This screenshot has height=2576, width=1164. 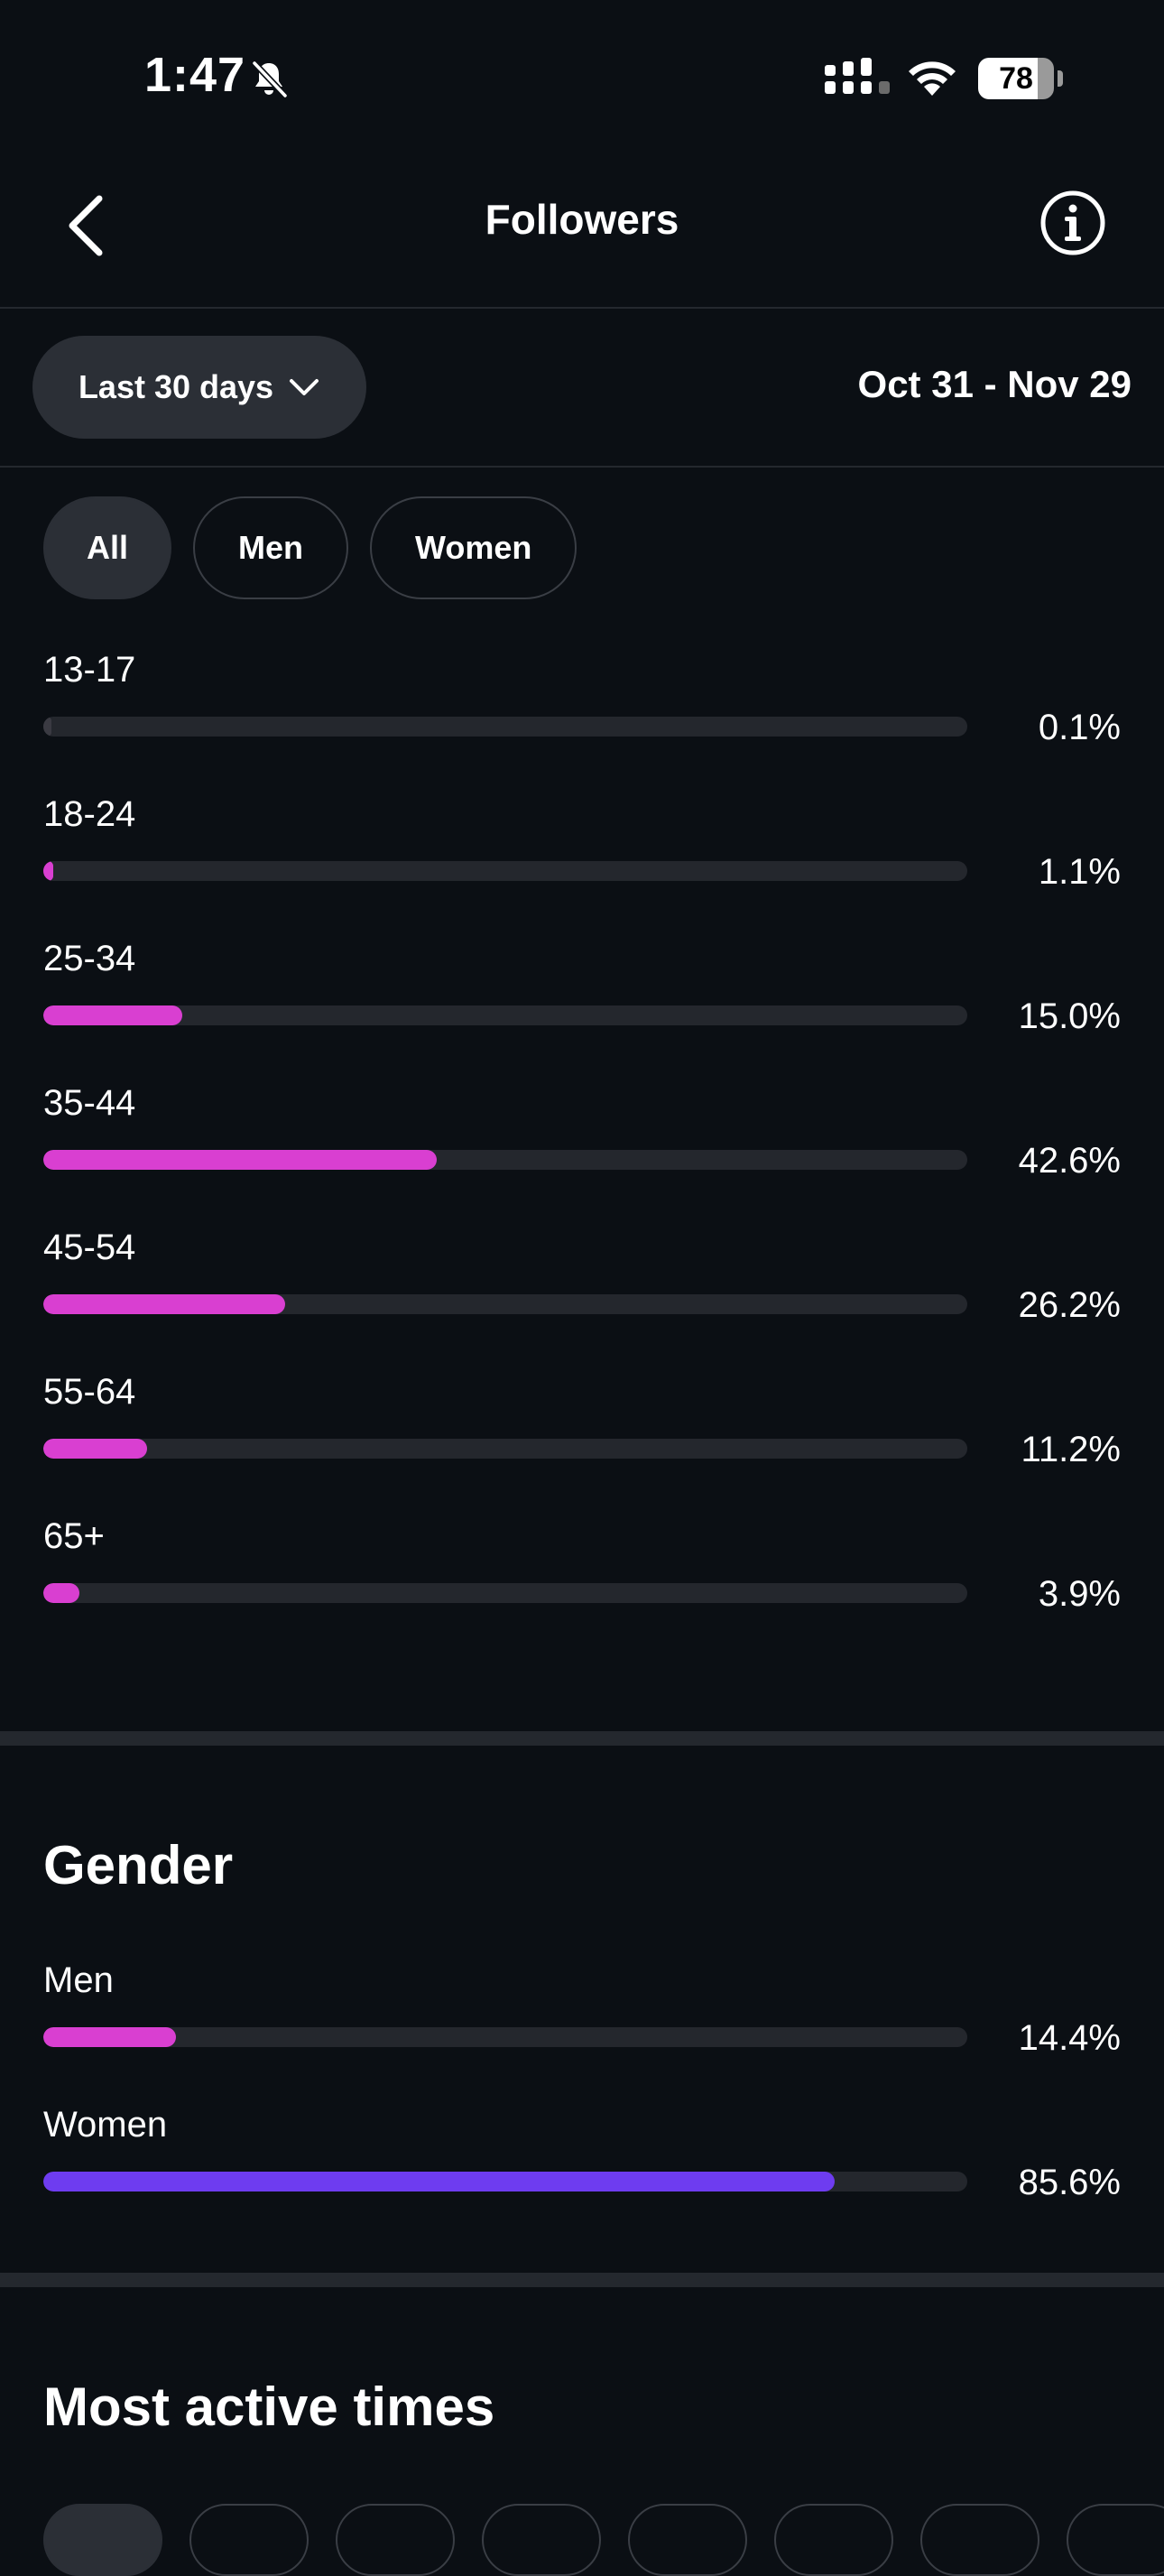 I want to click on gender-percent: 85.6%, so click(x=1069, y=2182).